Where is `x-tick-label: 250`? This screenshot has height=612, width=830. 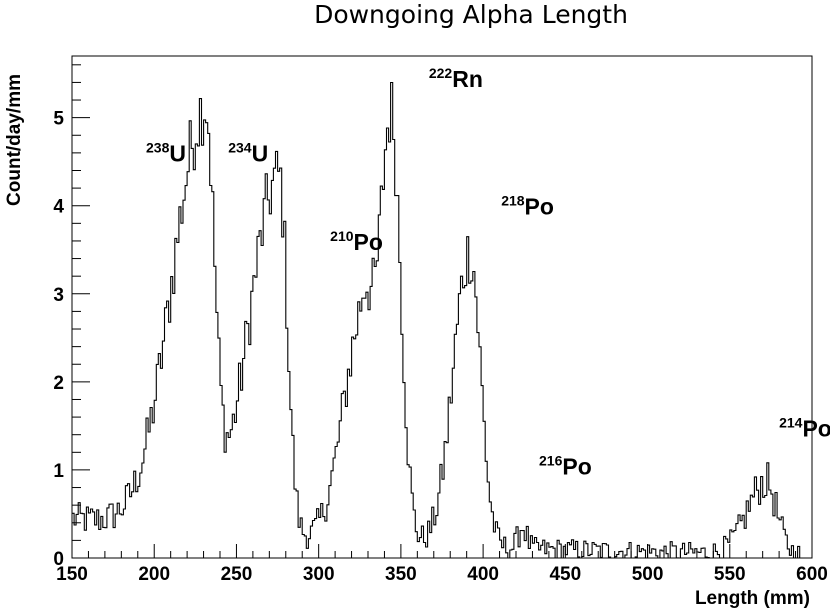 x-tick-label: 250 is located at coordinates (237, 574).